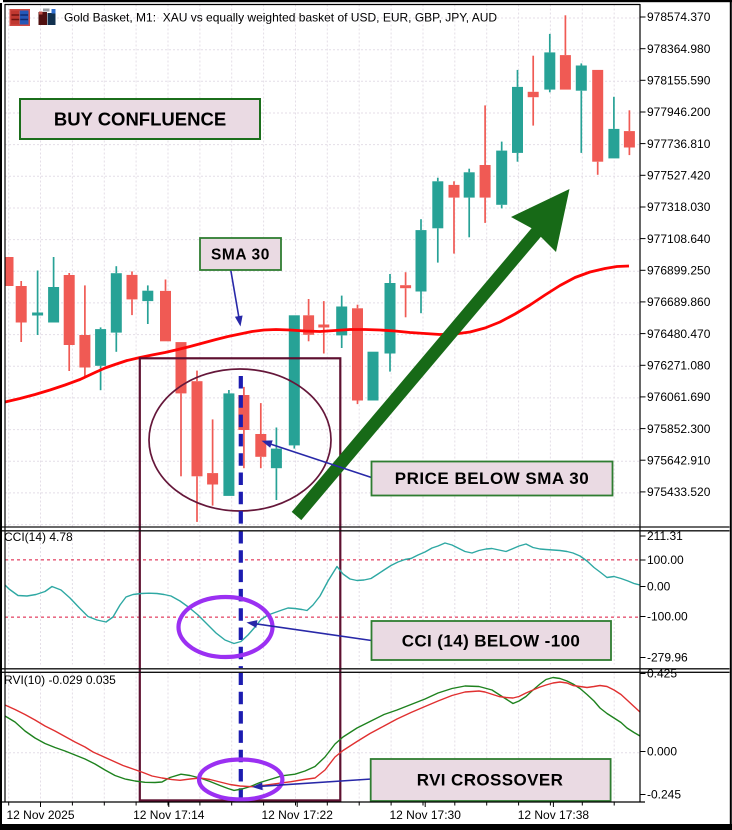 The image size is (732, 830). Describe the element at coordinates (667, 658) in the screenshot. I see `svg-text: -279.96` at that location.